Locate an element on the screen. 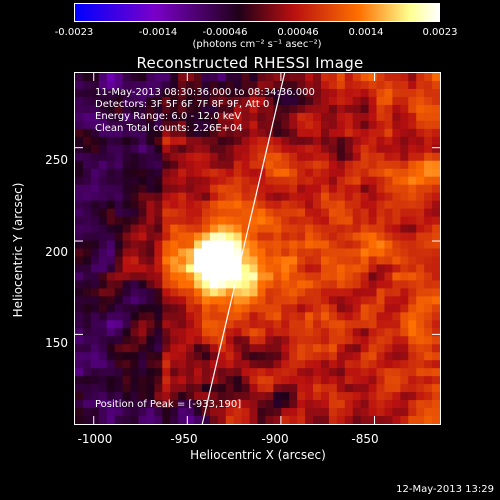 Image resolution: width=500 pixels, height=500 pixels. peak-position-info: Position of Peak = [-933,190] is located at coordinates (168, 404).